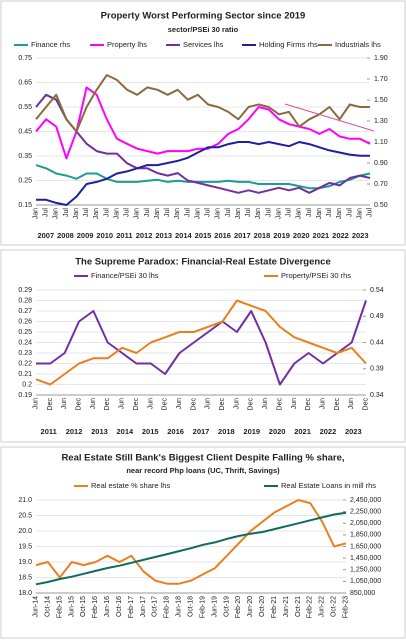 This screenshot has height=640, width=406. Describe the element at coordinates (59, 607) in the screenshot. I see `x-tick-label: Feb-15` at that location.